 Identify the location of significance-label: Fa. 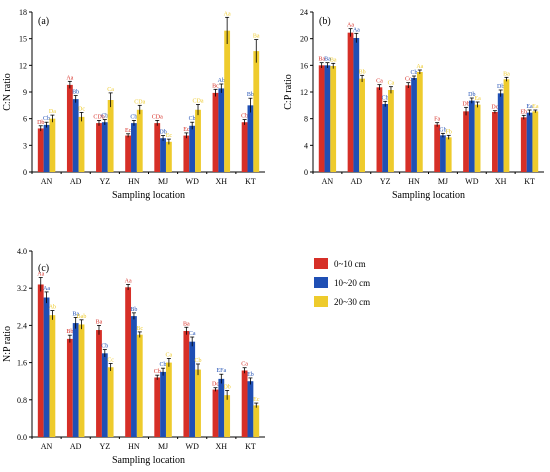
(437, 120).